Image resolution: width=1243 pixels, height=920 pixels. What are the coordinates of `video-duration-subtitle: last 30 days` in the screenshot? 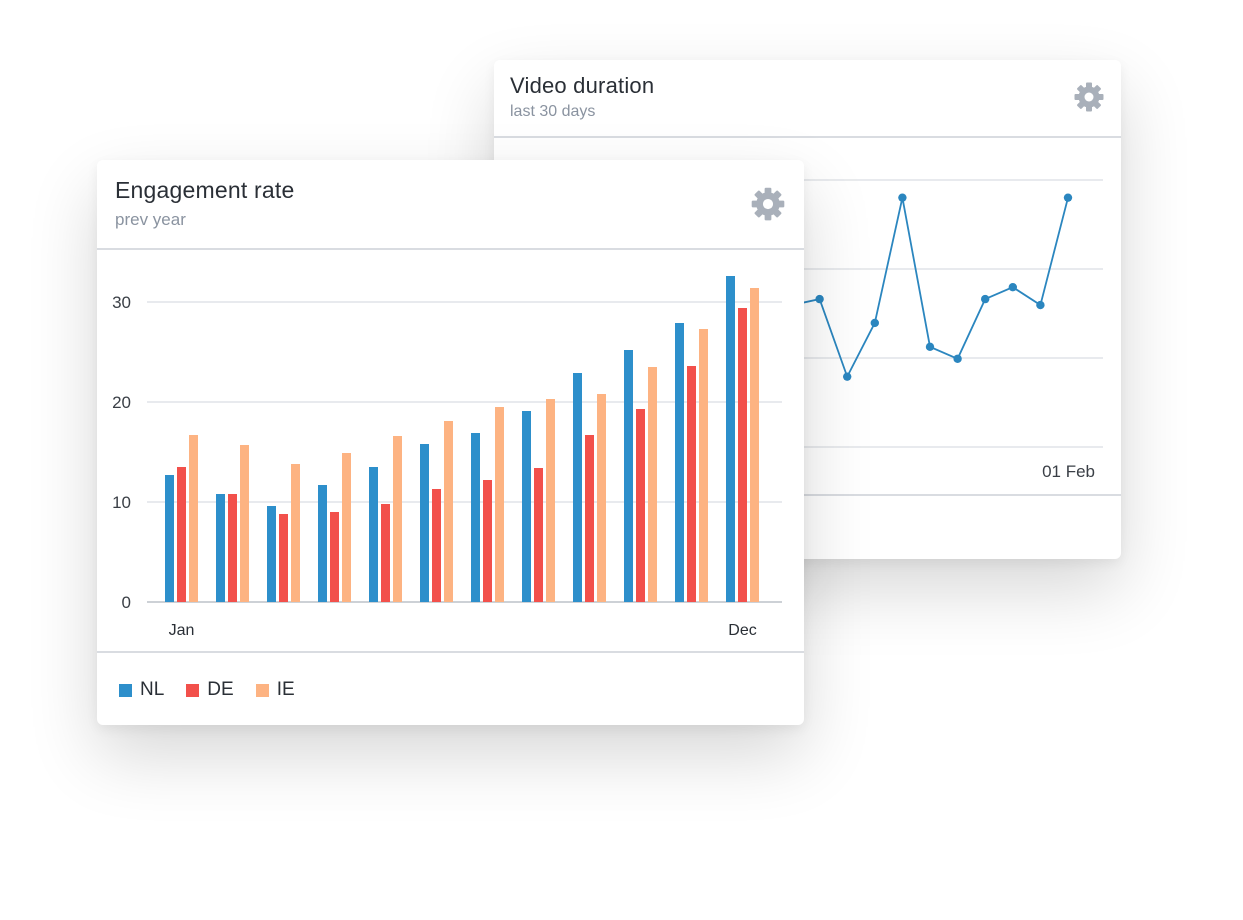 It's located at (553, 111).